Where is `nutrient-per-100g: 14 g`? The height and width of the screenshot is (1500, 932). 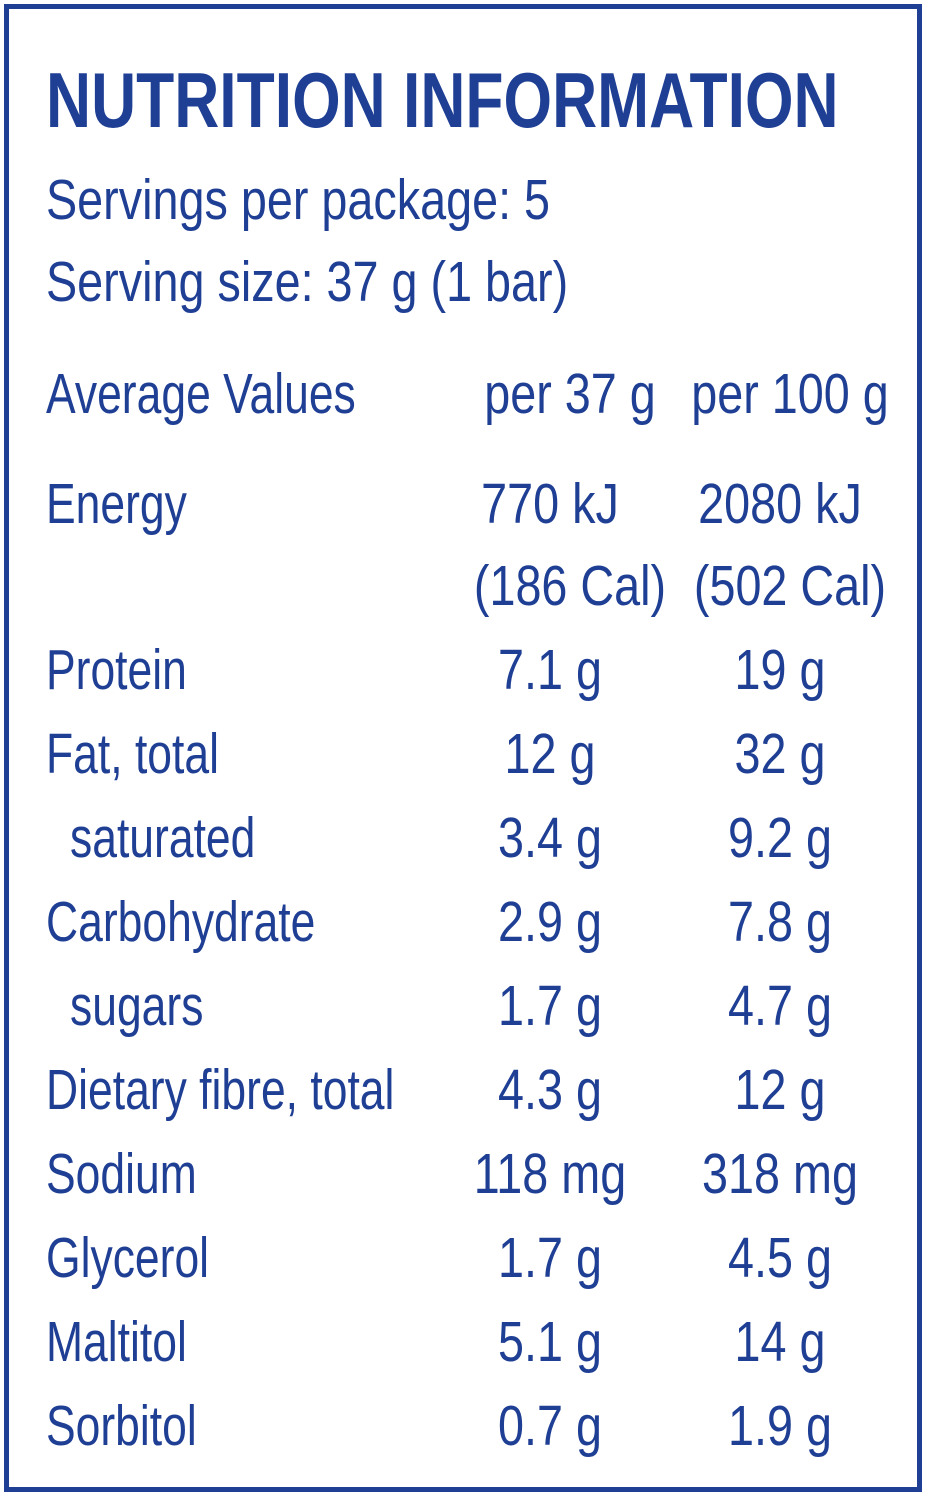
nutrient-per-100g: 14 g is located at coordinates (780, 1342).